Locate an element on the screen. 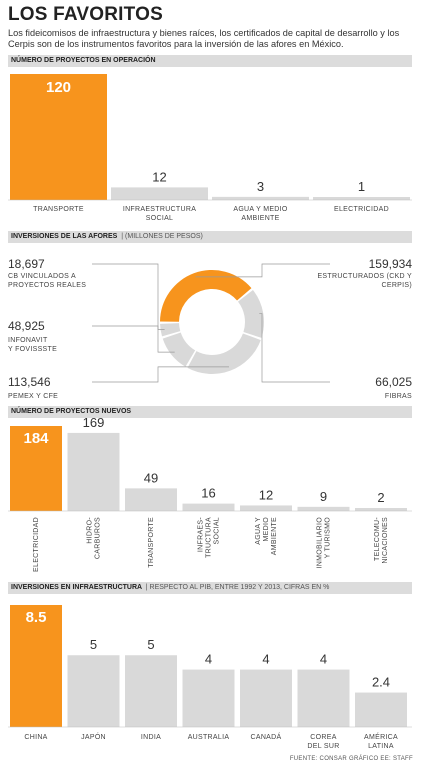 The width and height of the screenshot is (421, 768). category-label: DEL SUR is located at coordinates (323, 746).